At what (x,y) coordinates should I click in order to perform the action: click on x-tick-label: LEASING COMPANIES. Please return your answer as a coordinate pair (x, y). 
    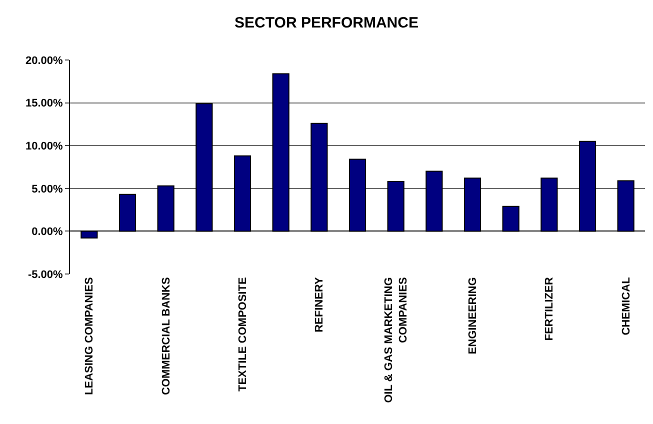
    Looking at the image, I should click on (90, 336).